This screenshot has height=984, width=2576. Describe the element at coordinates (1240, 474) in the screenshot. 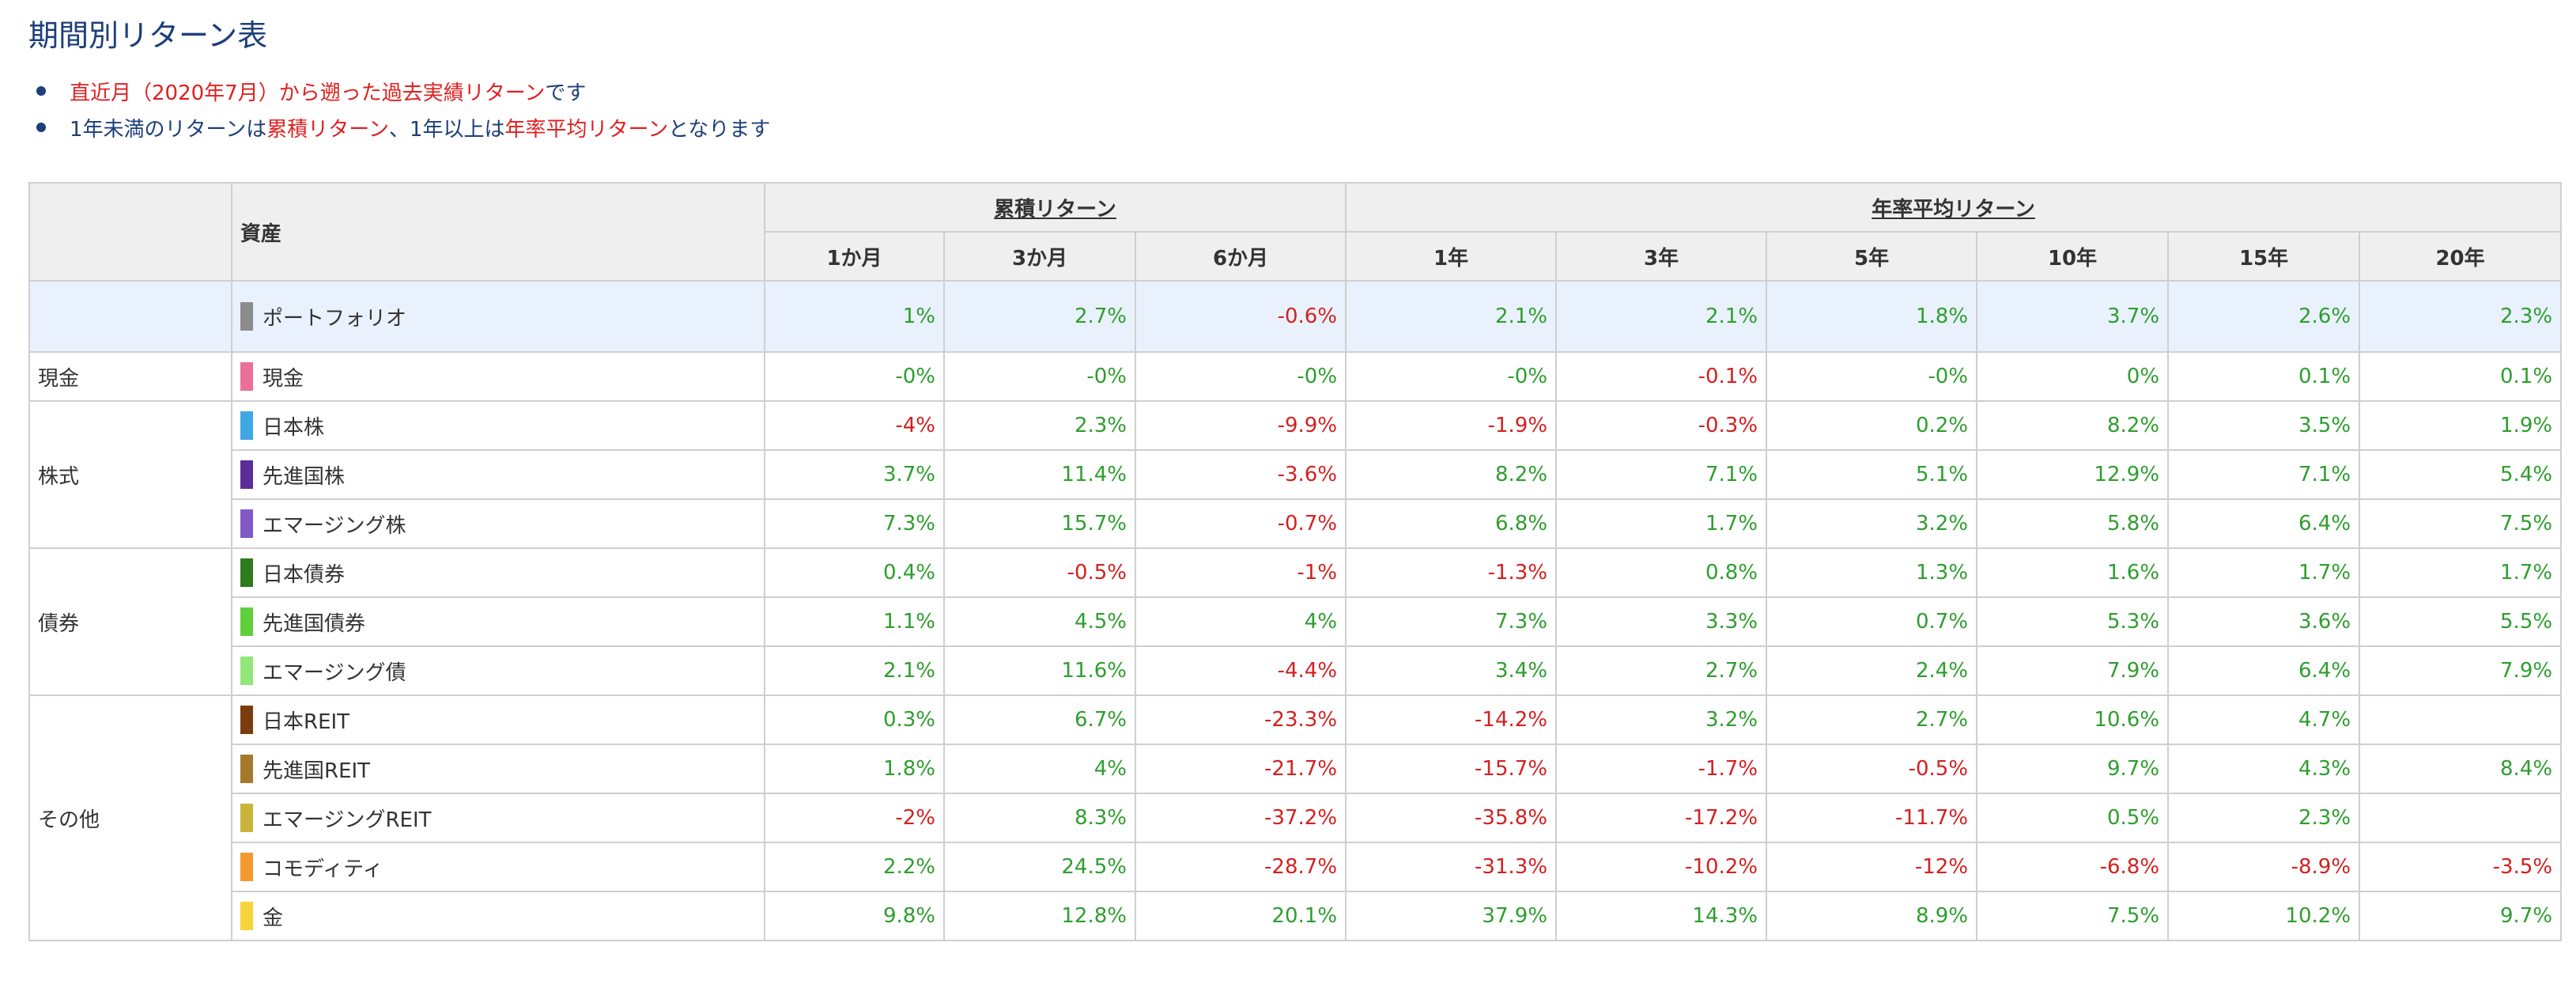

I see `value-cell: -3.6%` at that location.